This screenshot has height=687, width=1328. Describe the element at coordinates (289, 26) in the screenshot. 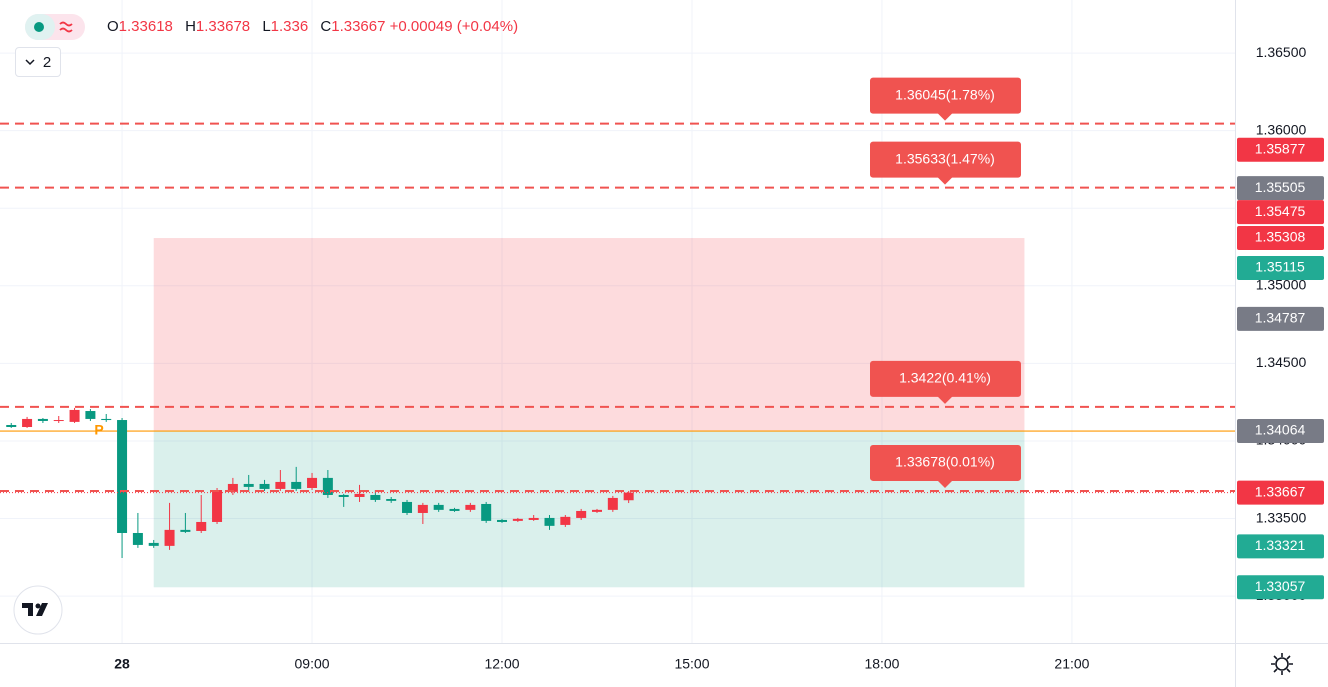

I see `low-value: 1.336` at that location.